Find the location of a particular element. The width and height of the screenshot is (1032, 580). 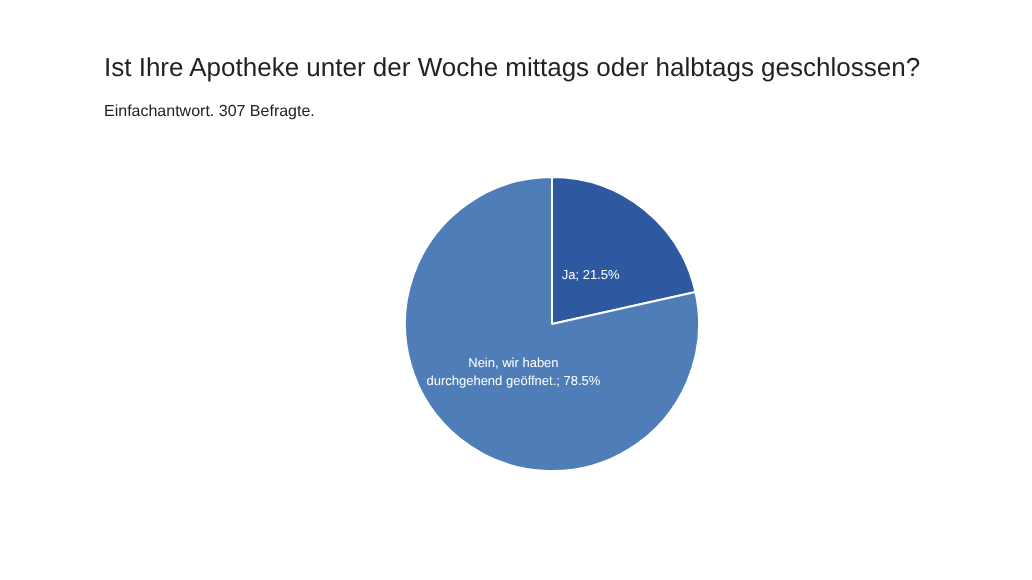

chart-title: Ist Ihre Apotheke unter der Woche mittags oder halbtags geschlossen? is located at coordinates (512, 67).